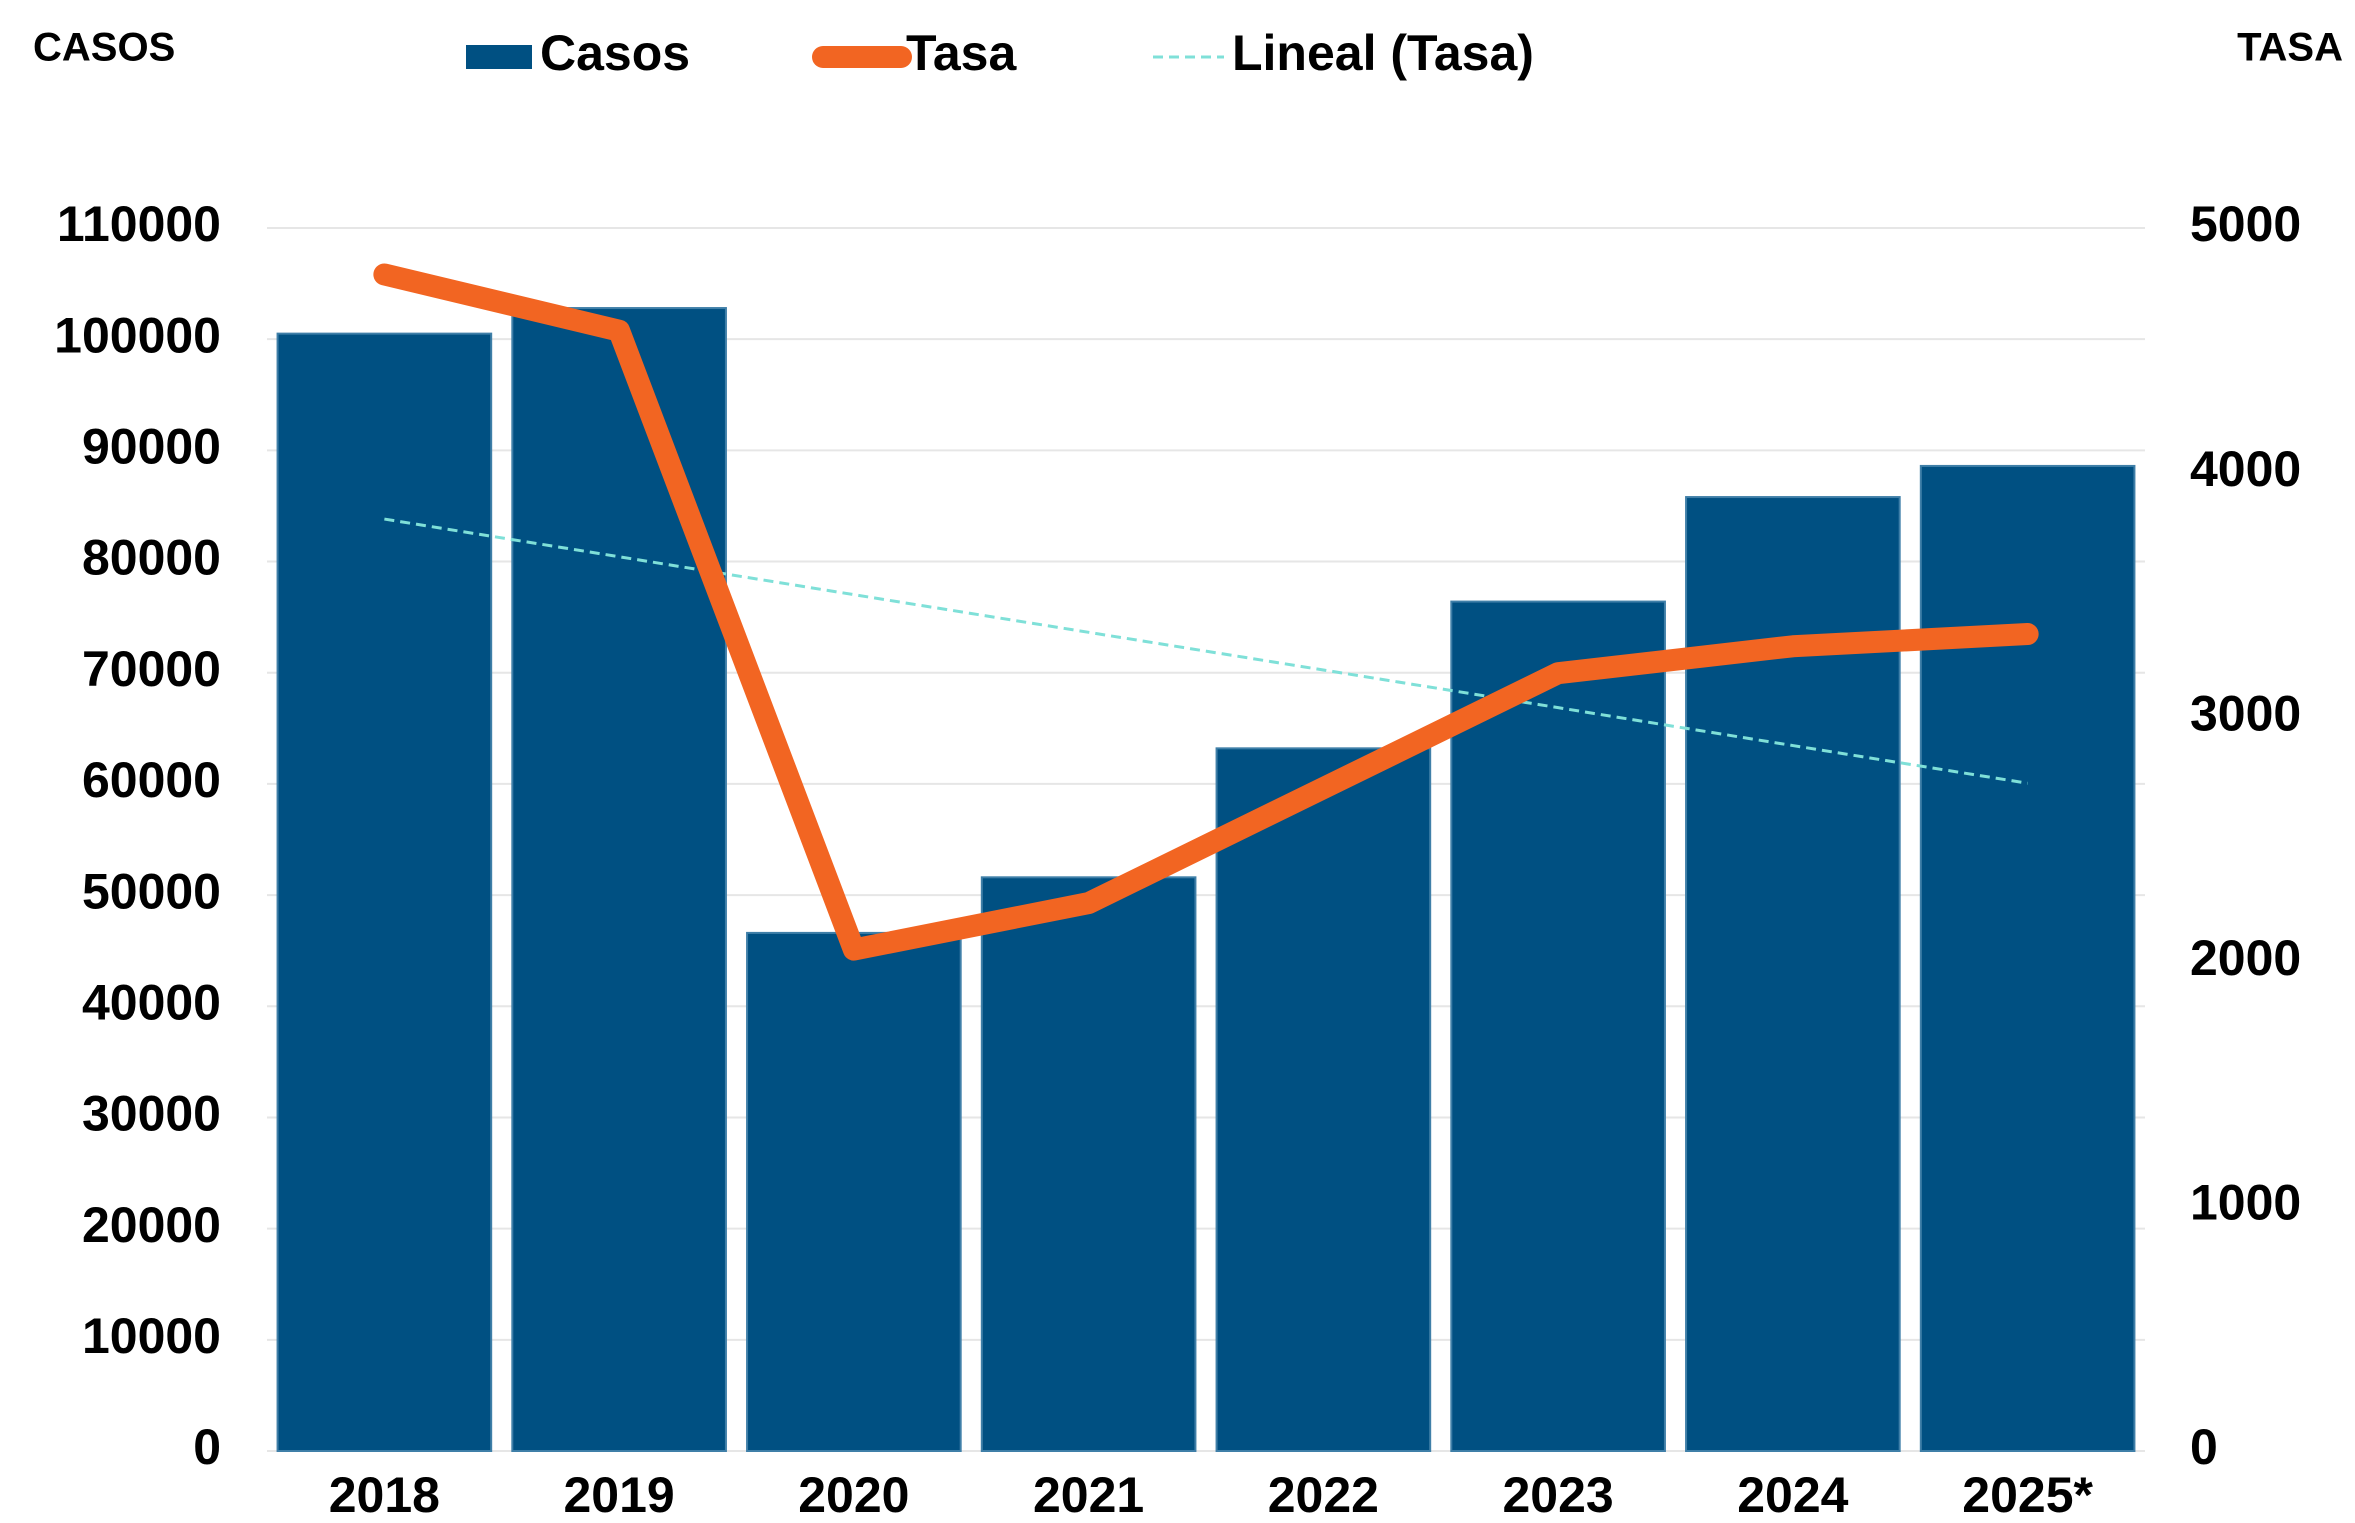 This screenshot has height=1523, width=2355. I want to click on y-tick-label: 50000, so click(151, 891).